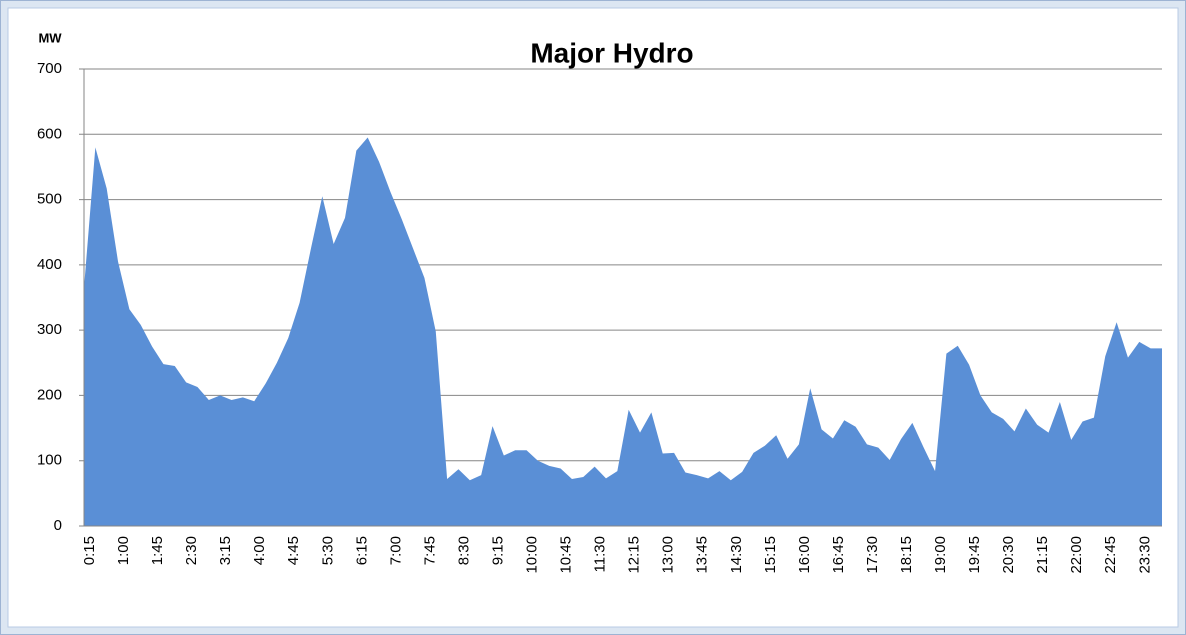 The width and height of the screenshot is (1186, 635). What do you see at coordinates (395, 550) in the screenshot?
I see `x-tick-label: 7:00` at bounding box center [395, 550].